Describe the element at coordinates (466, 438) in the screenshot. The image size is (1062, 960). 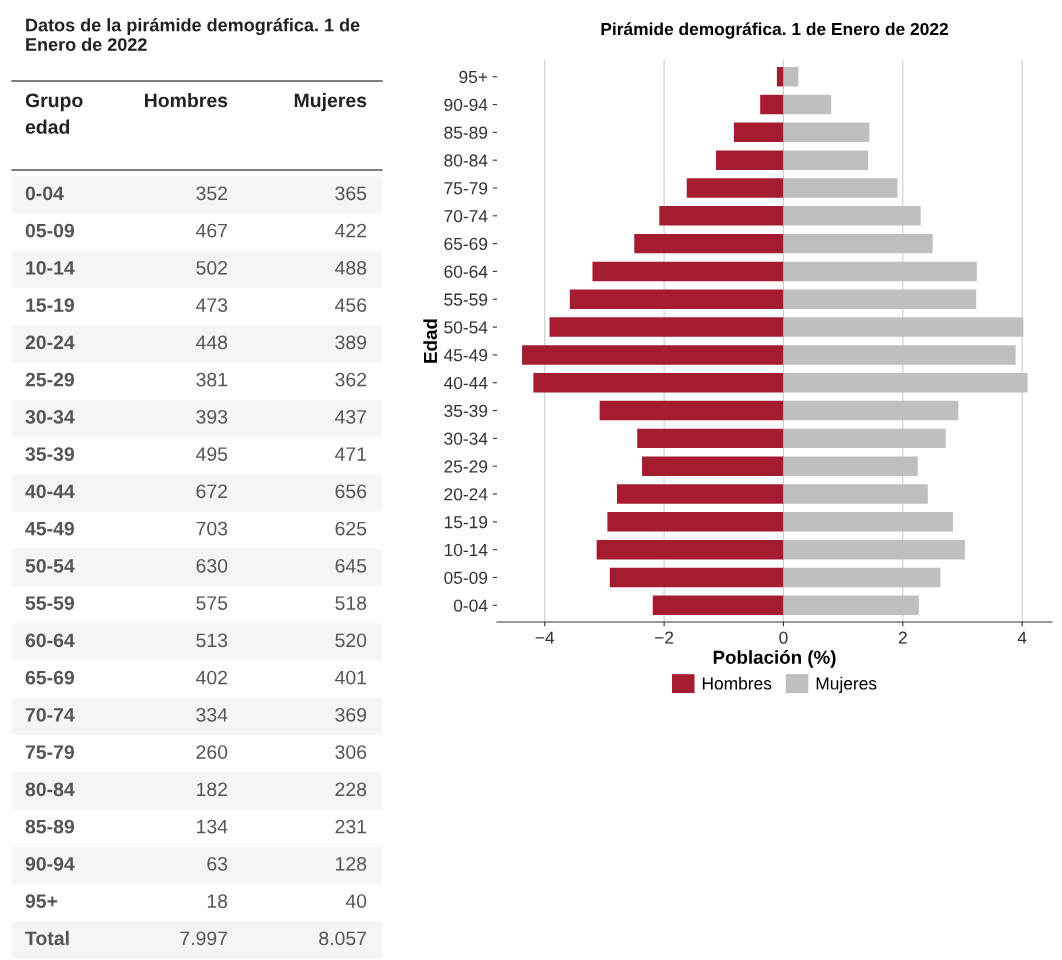
I see `y-tick-label: 30-34` at that location.